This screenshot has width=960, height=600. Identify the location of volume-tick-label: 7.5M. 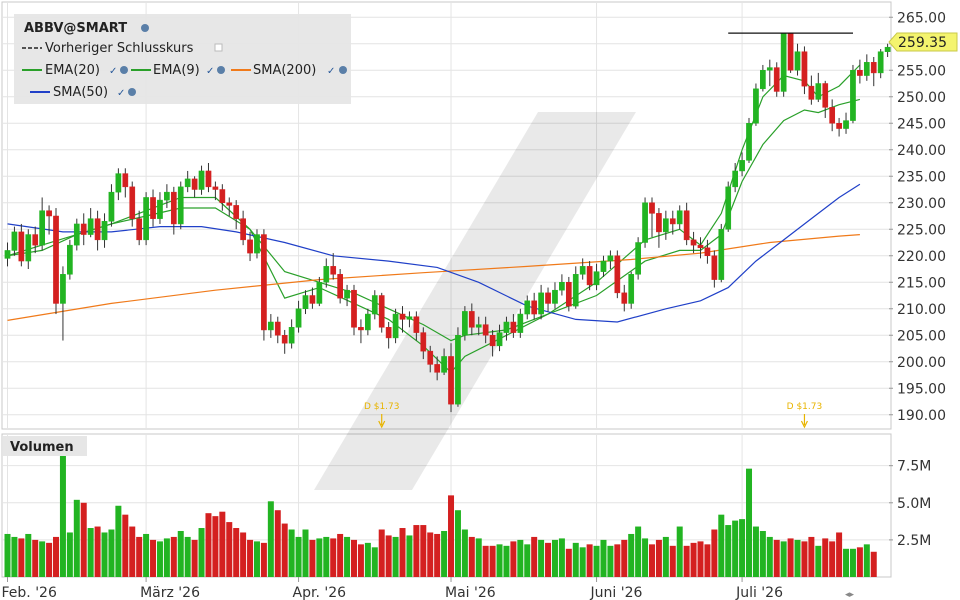
(914, 467).